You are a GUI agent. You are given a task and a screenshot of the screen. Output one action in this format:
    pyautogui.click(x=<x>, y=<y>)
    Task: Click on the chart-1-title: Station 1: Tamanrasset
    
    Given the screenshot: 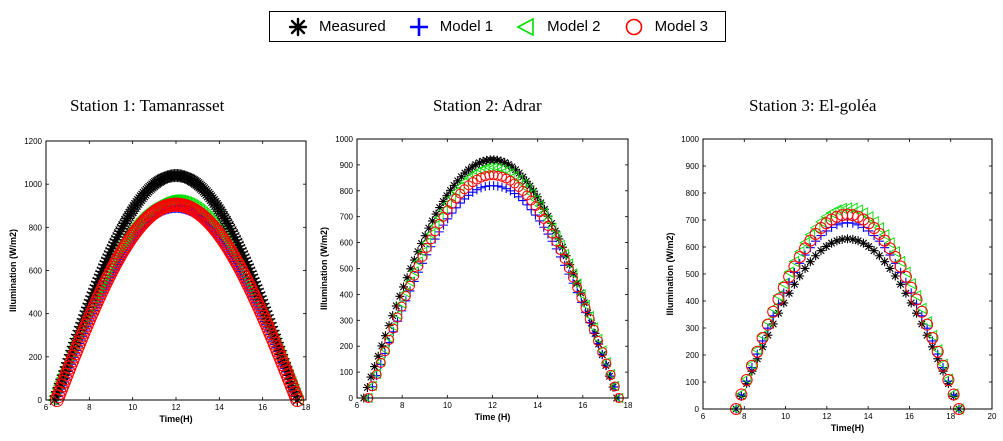 What is the action you would take?
    pyautogui.click(x=147, y=105)
    